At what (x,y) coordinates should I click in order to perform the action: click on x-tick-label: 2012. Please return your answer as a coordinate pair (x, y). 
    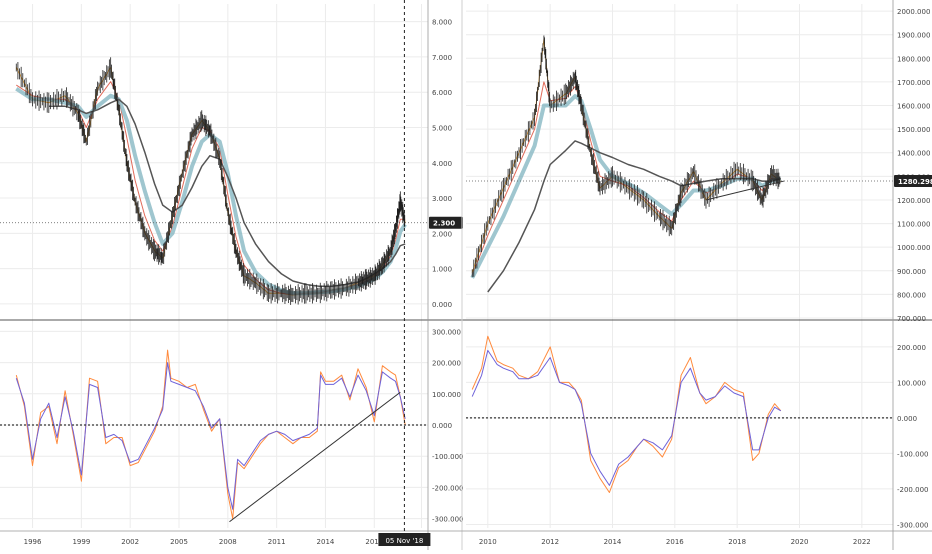
    Looking at the image, I should click on (550, 542).